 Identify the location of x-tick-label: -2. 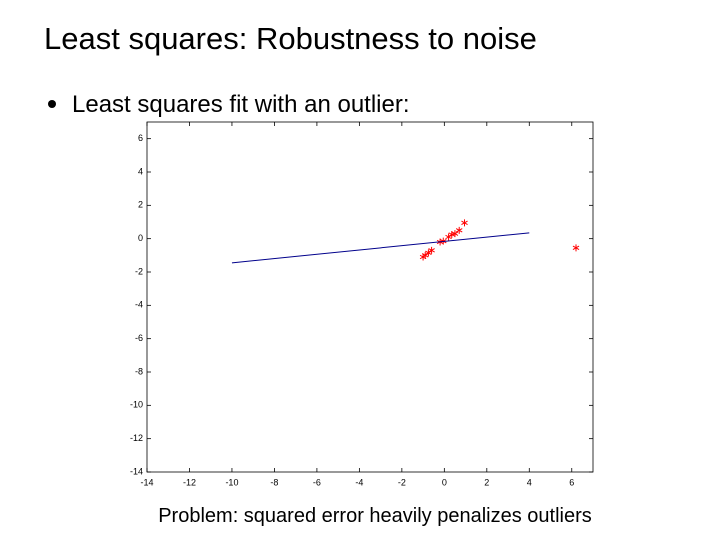
(402, 482).